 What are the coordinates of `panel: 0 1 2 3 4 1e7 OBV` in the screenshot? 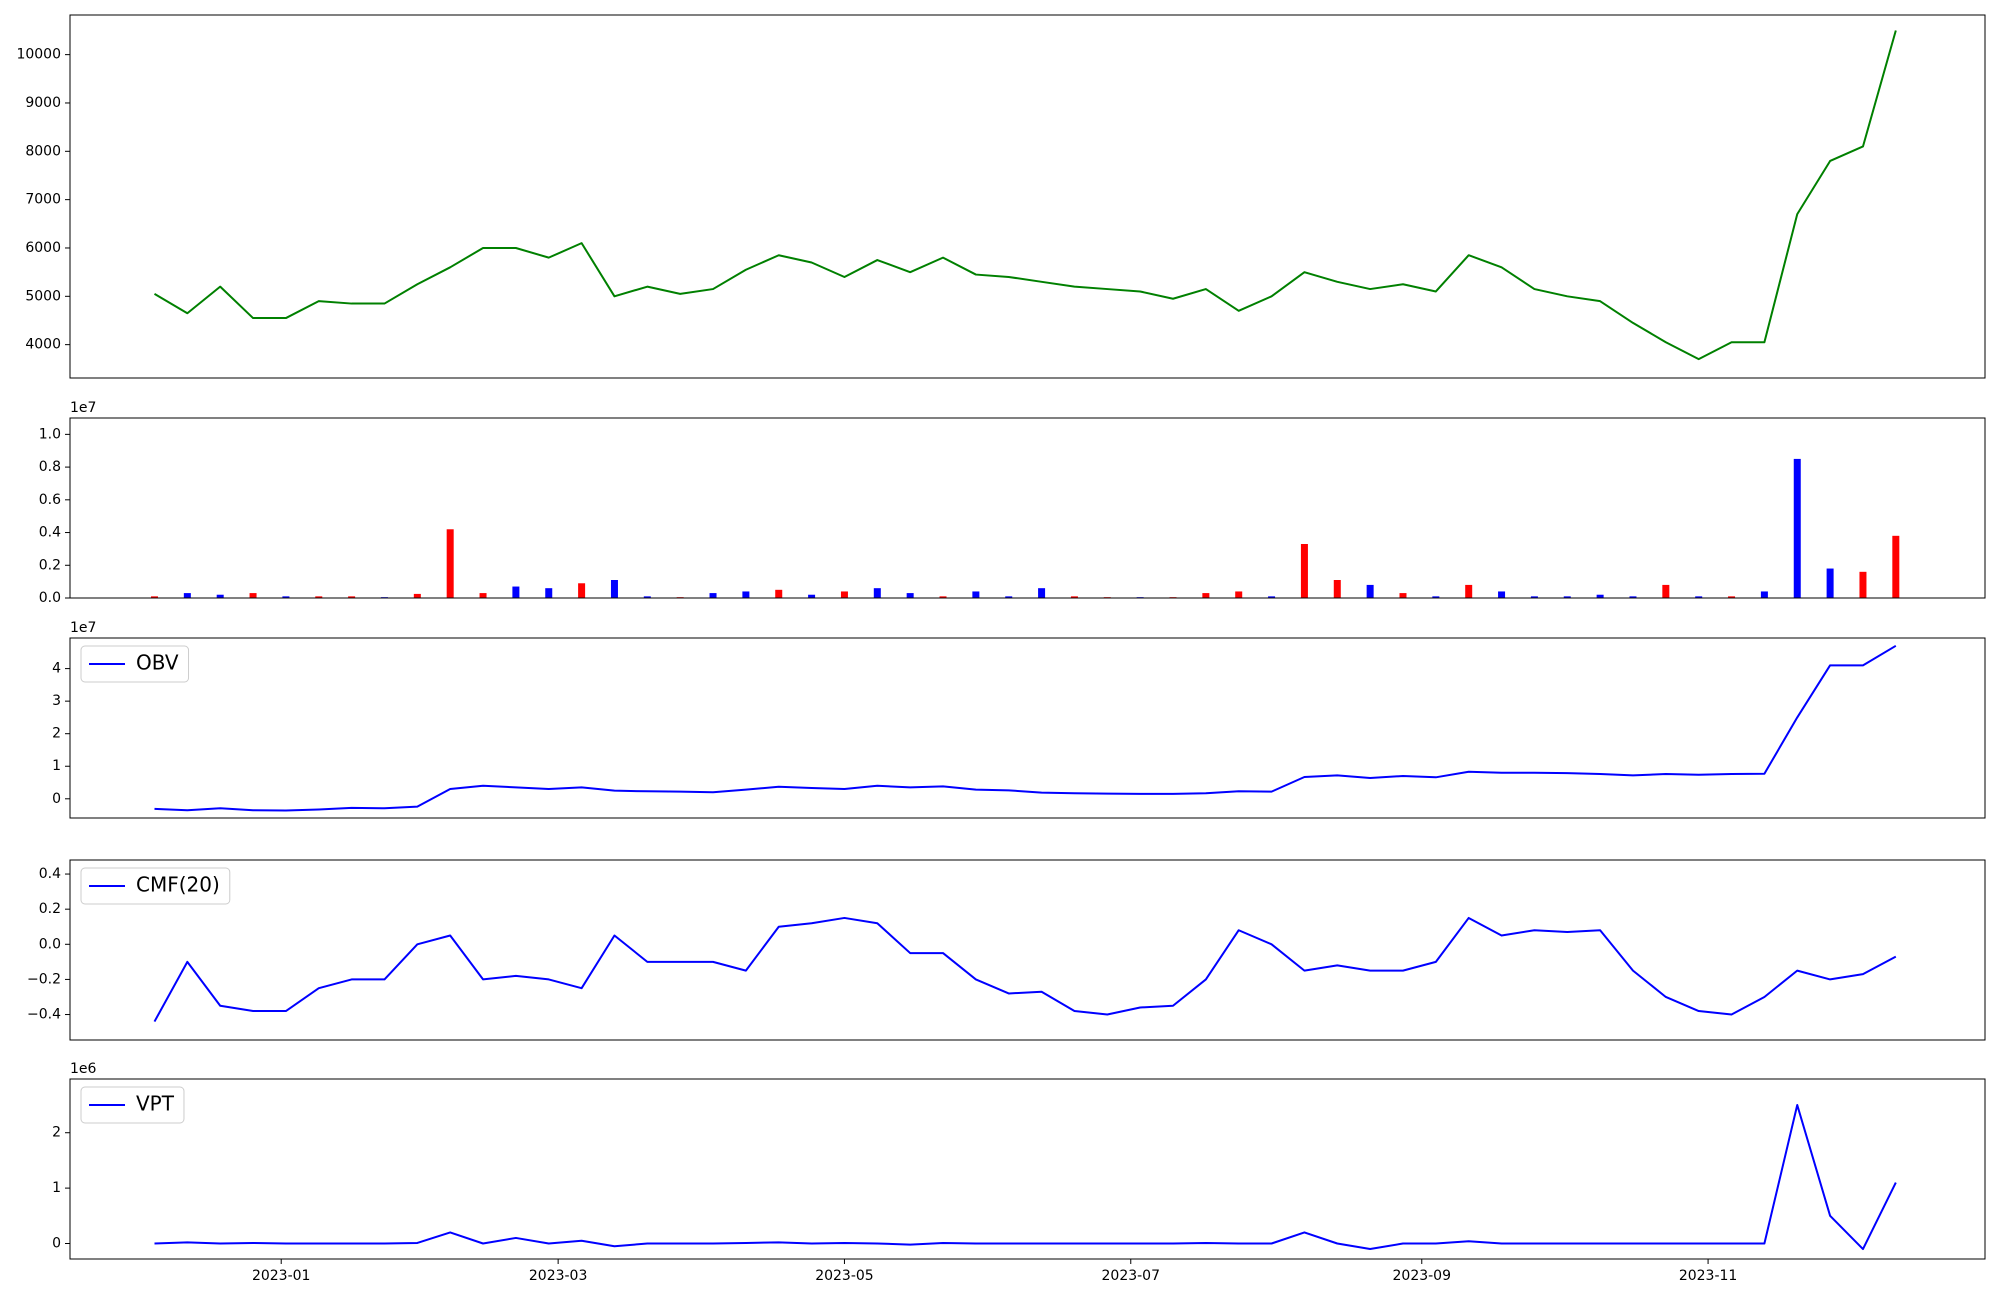 It's located at (1019, 719).